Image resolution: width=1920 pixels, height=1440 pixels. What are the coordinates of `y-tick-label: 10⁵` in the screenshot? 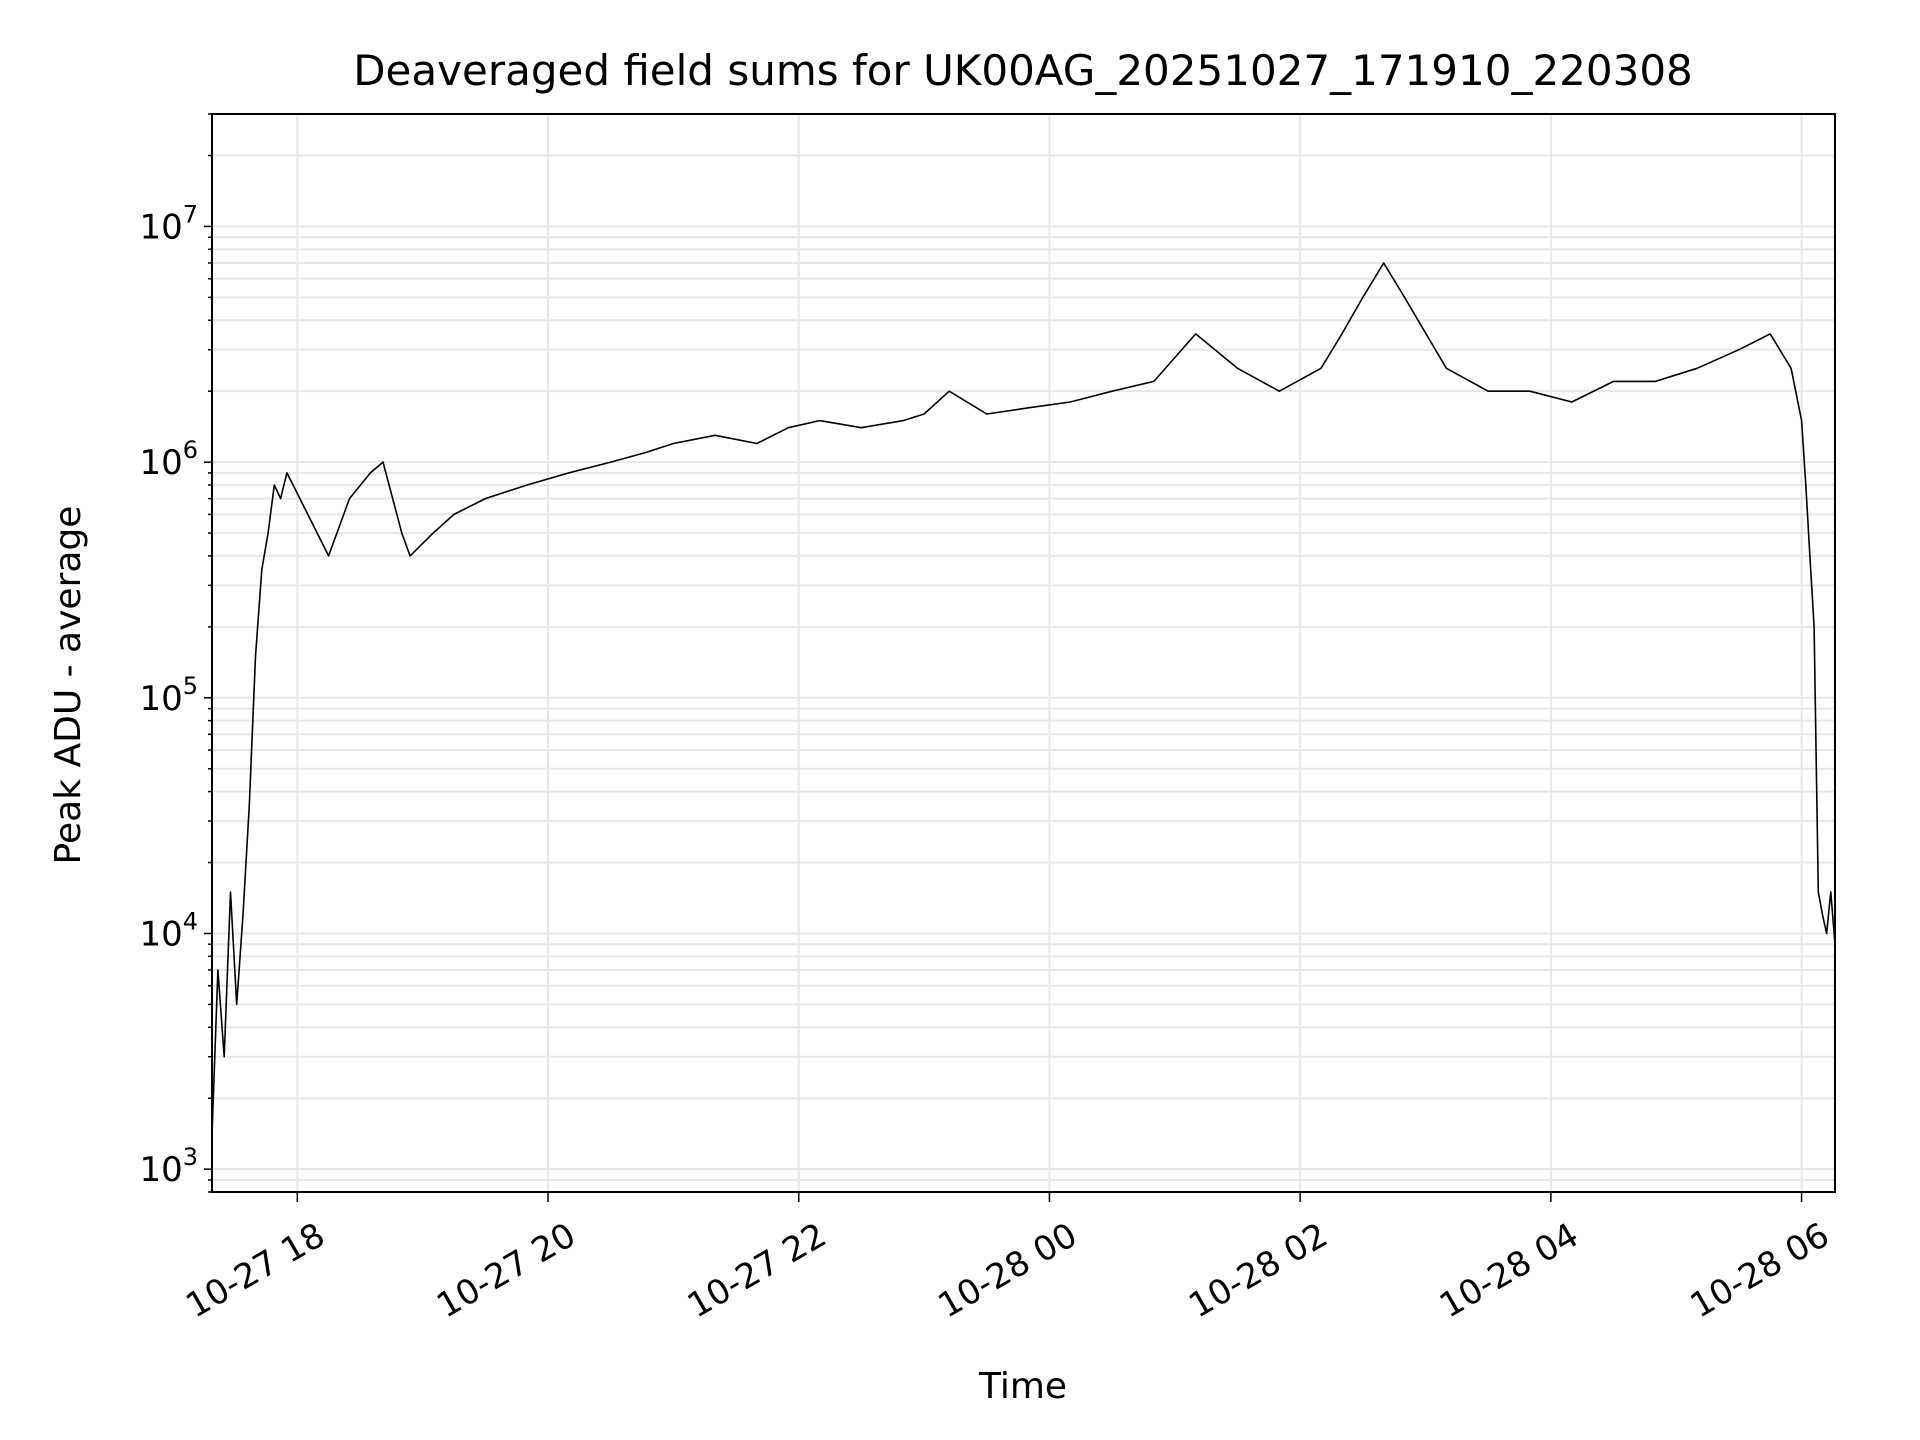 It's located at (168, 695).